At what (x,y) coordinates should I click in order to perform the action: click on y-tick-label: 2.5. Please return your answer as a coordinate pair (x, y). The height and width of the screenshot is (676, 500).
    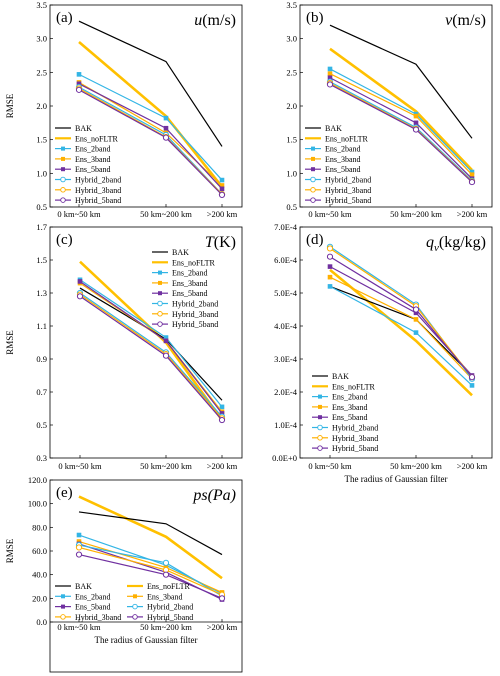
    Looking at the image, I should click on (291, 72).